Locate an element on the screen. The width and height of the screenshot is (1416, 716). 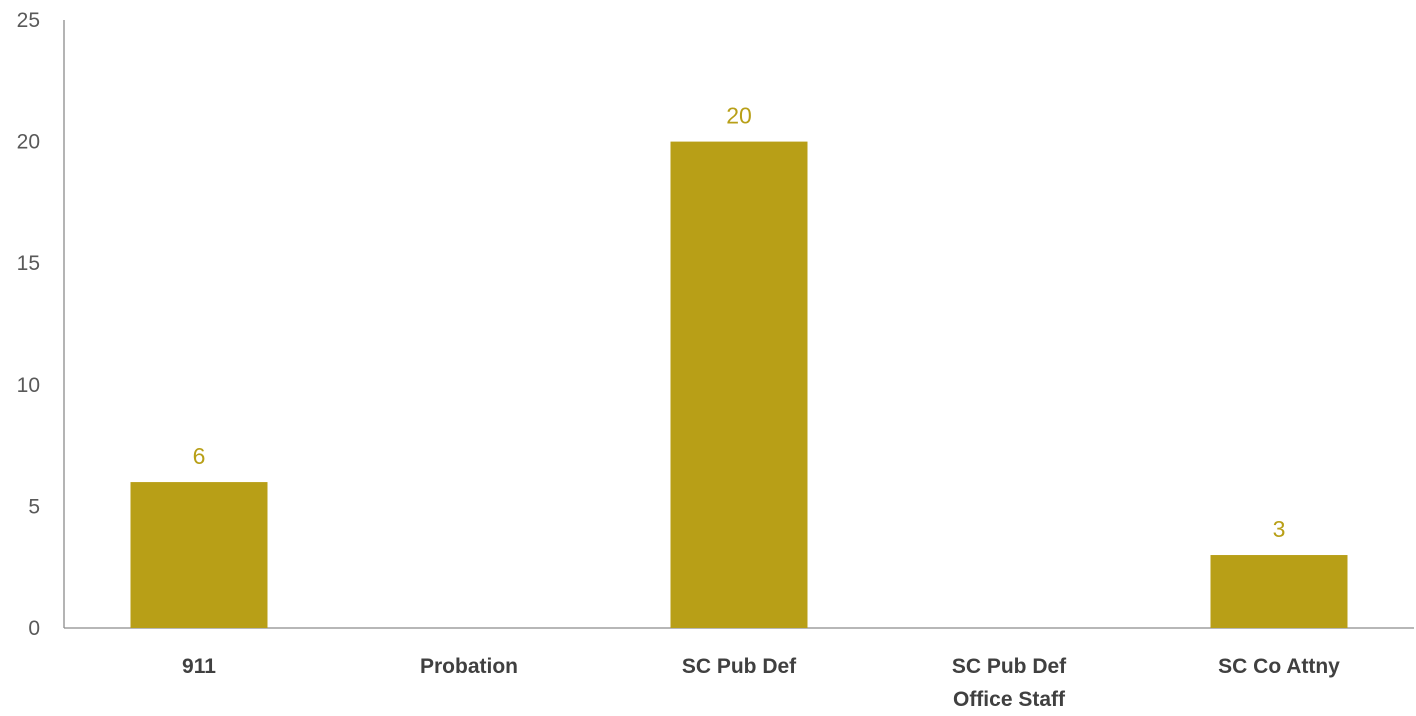
y-tick-label: 0 is located at coordinates (34, 628).